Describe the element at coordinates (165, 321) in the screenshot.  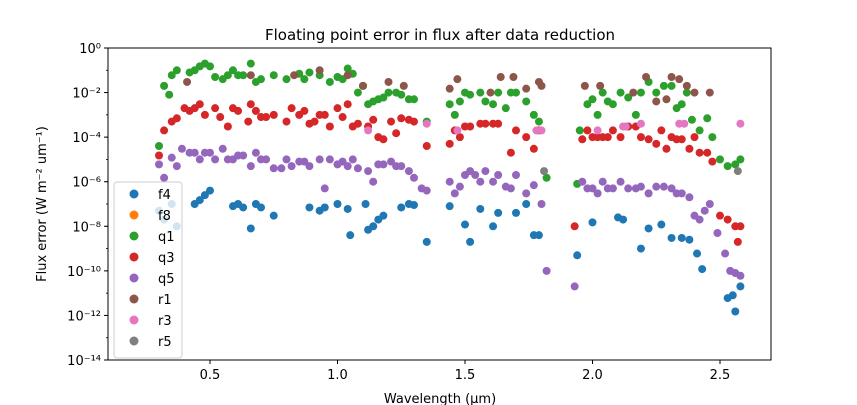
I see `legend-label-r3: r3` at that location.